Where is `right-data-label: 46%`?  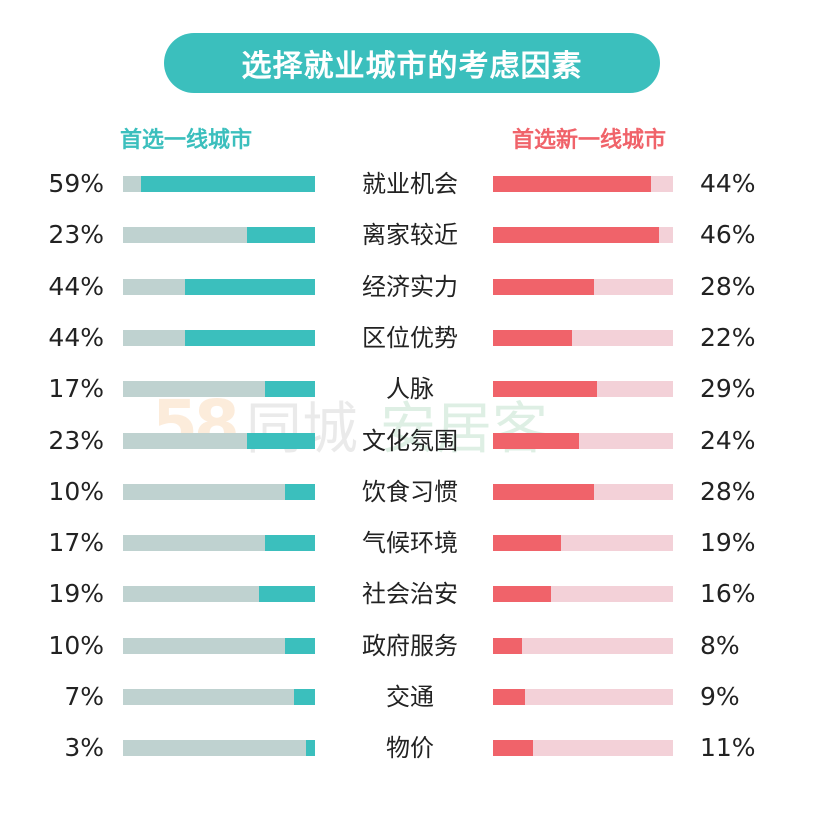
right-data-label: 46% is located at coordinates (728, 235).